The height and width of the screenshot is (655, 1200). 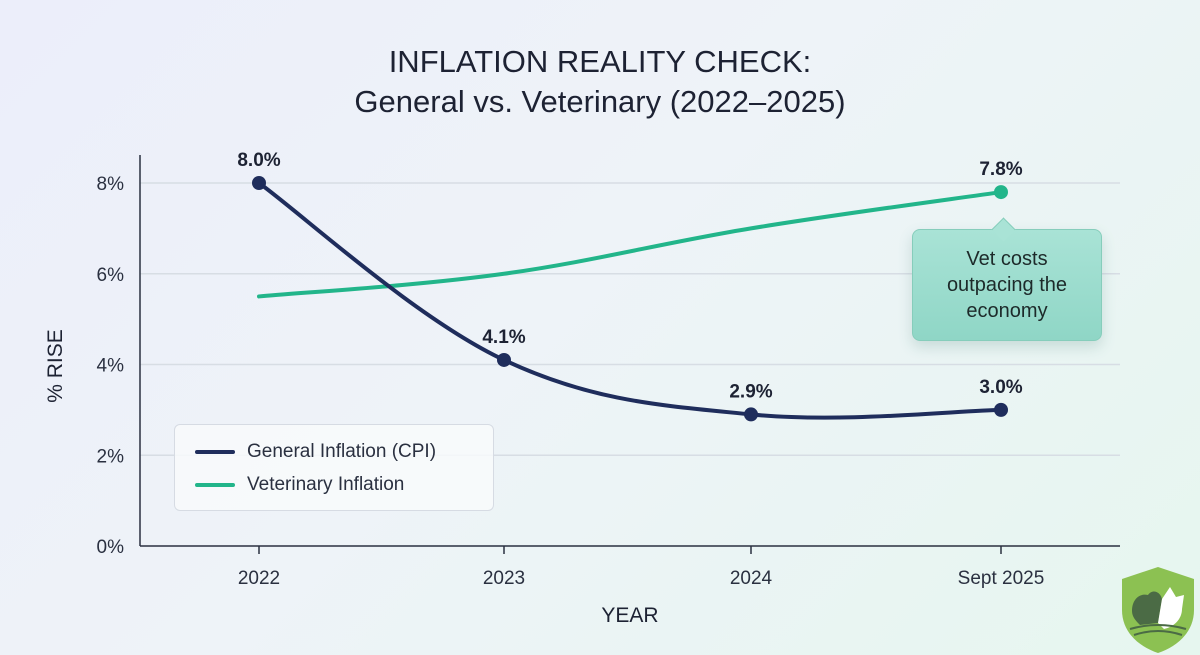 What do you see at coordinates (504, 578) in the screenshot?
I see `x-tick-label: 2023` at bounding box center [504, 578].